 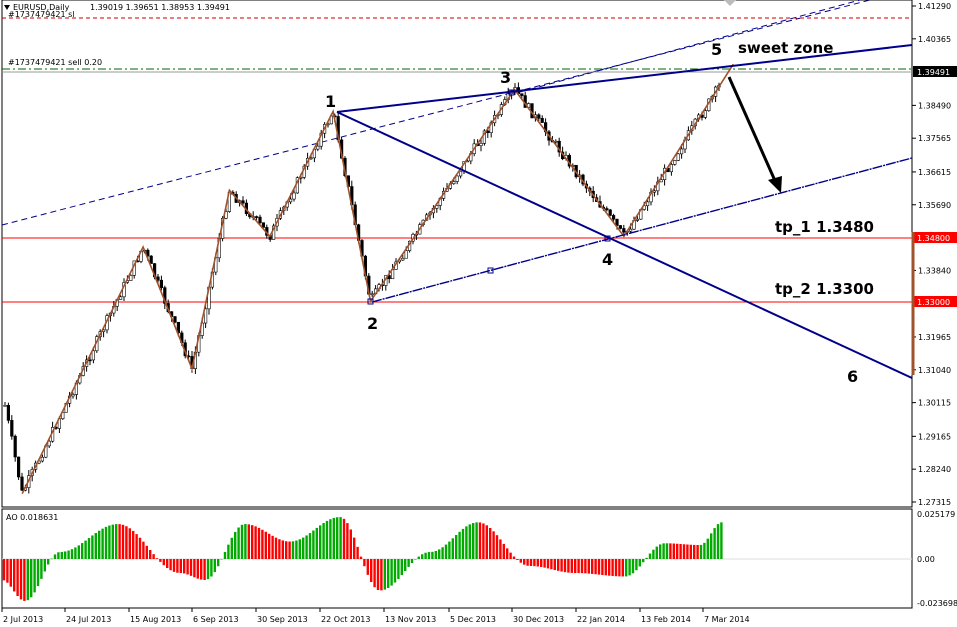 What do you see at coordinates (934, 469) in the screenshot?
I see `price-tick-label: 1.28240` at bounding box center [934, 469].